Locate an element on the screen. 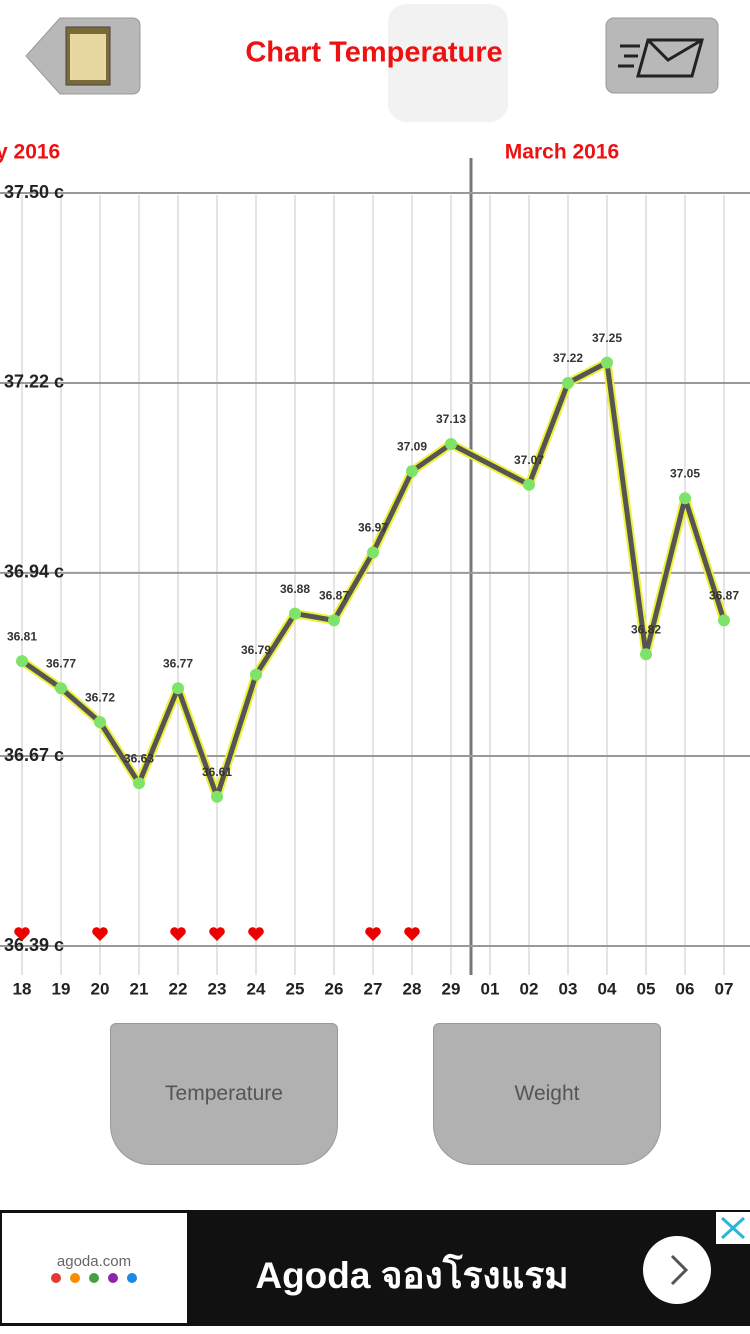 The height and width of the screenshot is (1334, 750). x-tick-label: 03 is located at coordinates (568, 988).